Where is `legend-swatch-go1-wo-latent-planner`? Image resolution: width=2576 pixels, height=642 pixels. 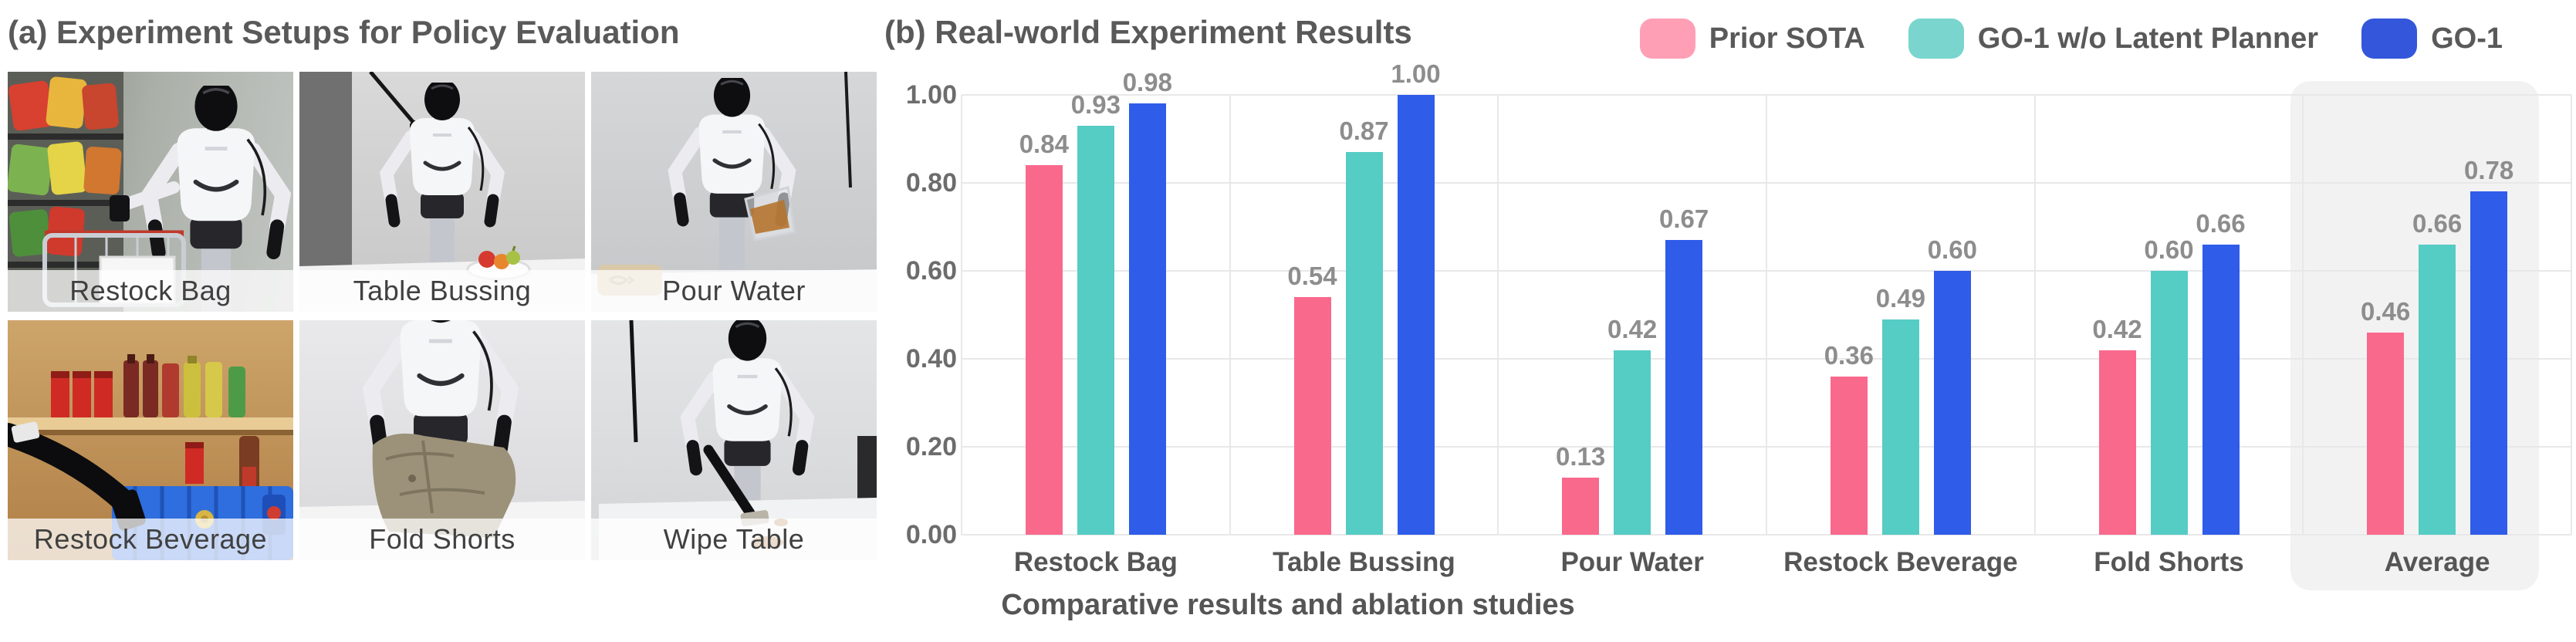
legend-swatch-go1-wo-latent-planner is located at coordinates (1936, 39).